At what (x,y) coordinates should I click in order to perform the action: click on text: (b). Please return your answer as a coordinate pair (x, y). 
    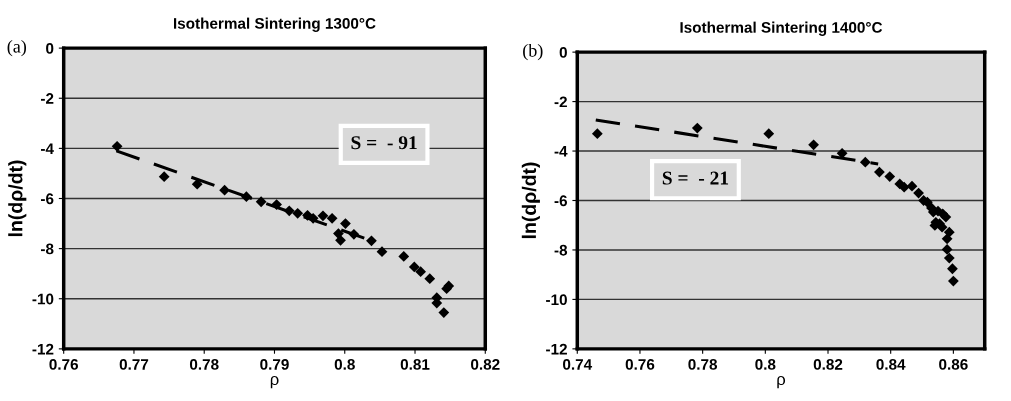
    Looking at the image, I should click on (533, 52).